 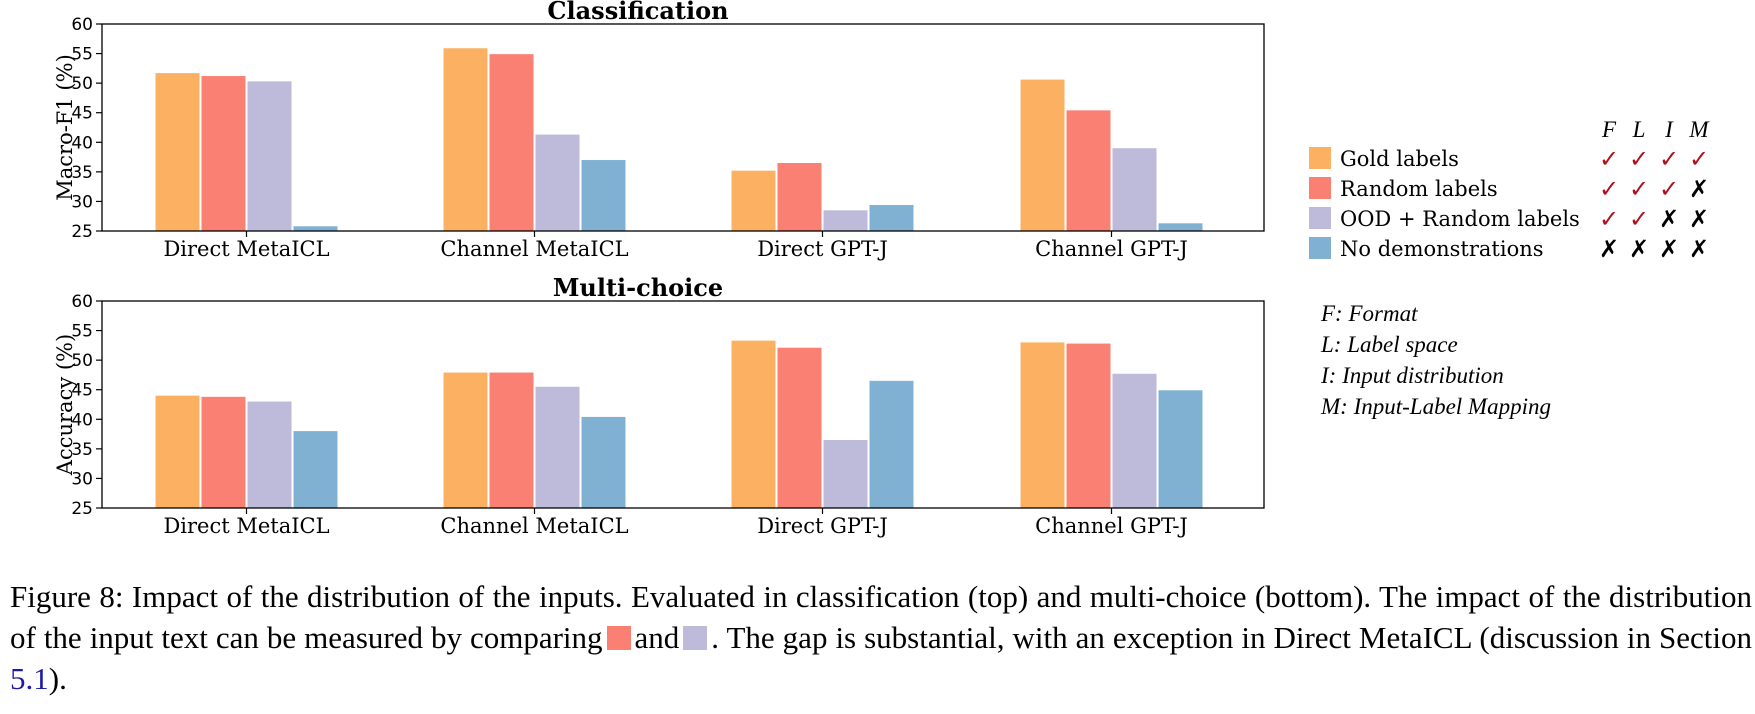 What do you see at coordinates (246, 249) in the screenshot?
I see `x-tick-label-1-1: Direct MetaICL` at bounding box center [246, 249].